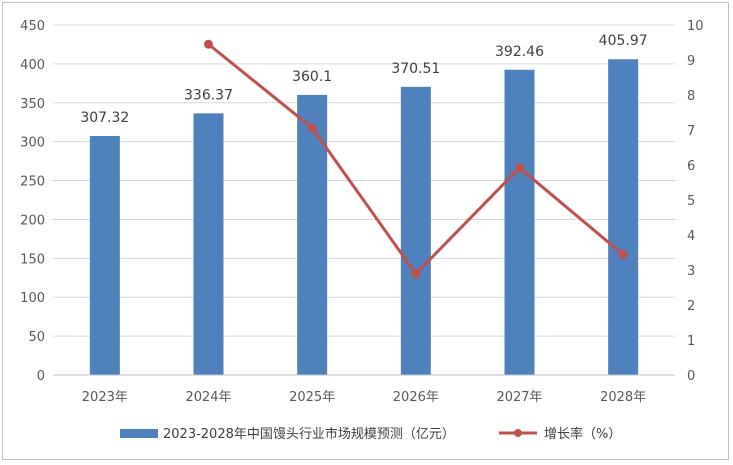 This screenshot has height=465, width=733. Describe the element at coordinates (41, 376) in the screenshot. I see `left-tick-label: 0` at that location.